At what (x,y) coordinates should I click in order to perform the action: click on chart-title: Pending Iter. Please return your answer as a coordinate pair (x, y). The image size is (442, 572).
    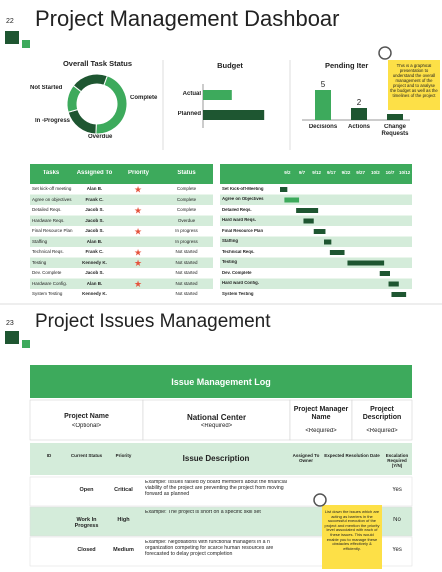
    Looking at the image, I should click on (347, 66).